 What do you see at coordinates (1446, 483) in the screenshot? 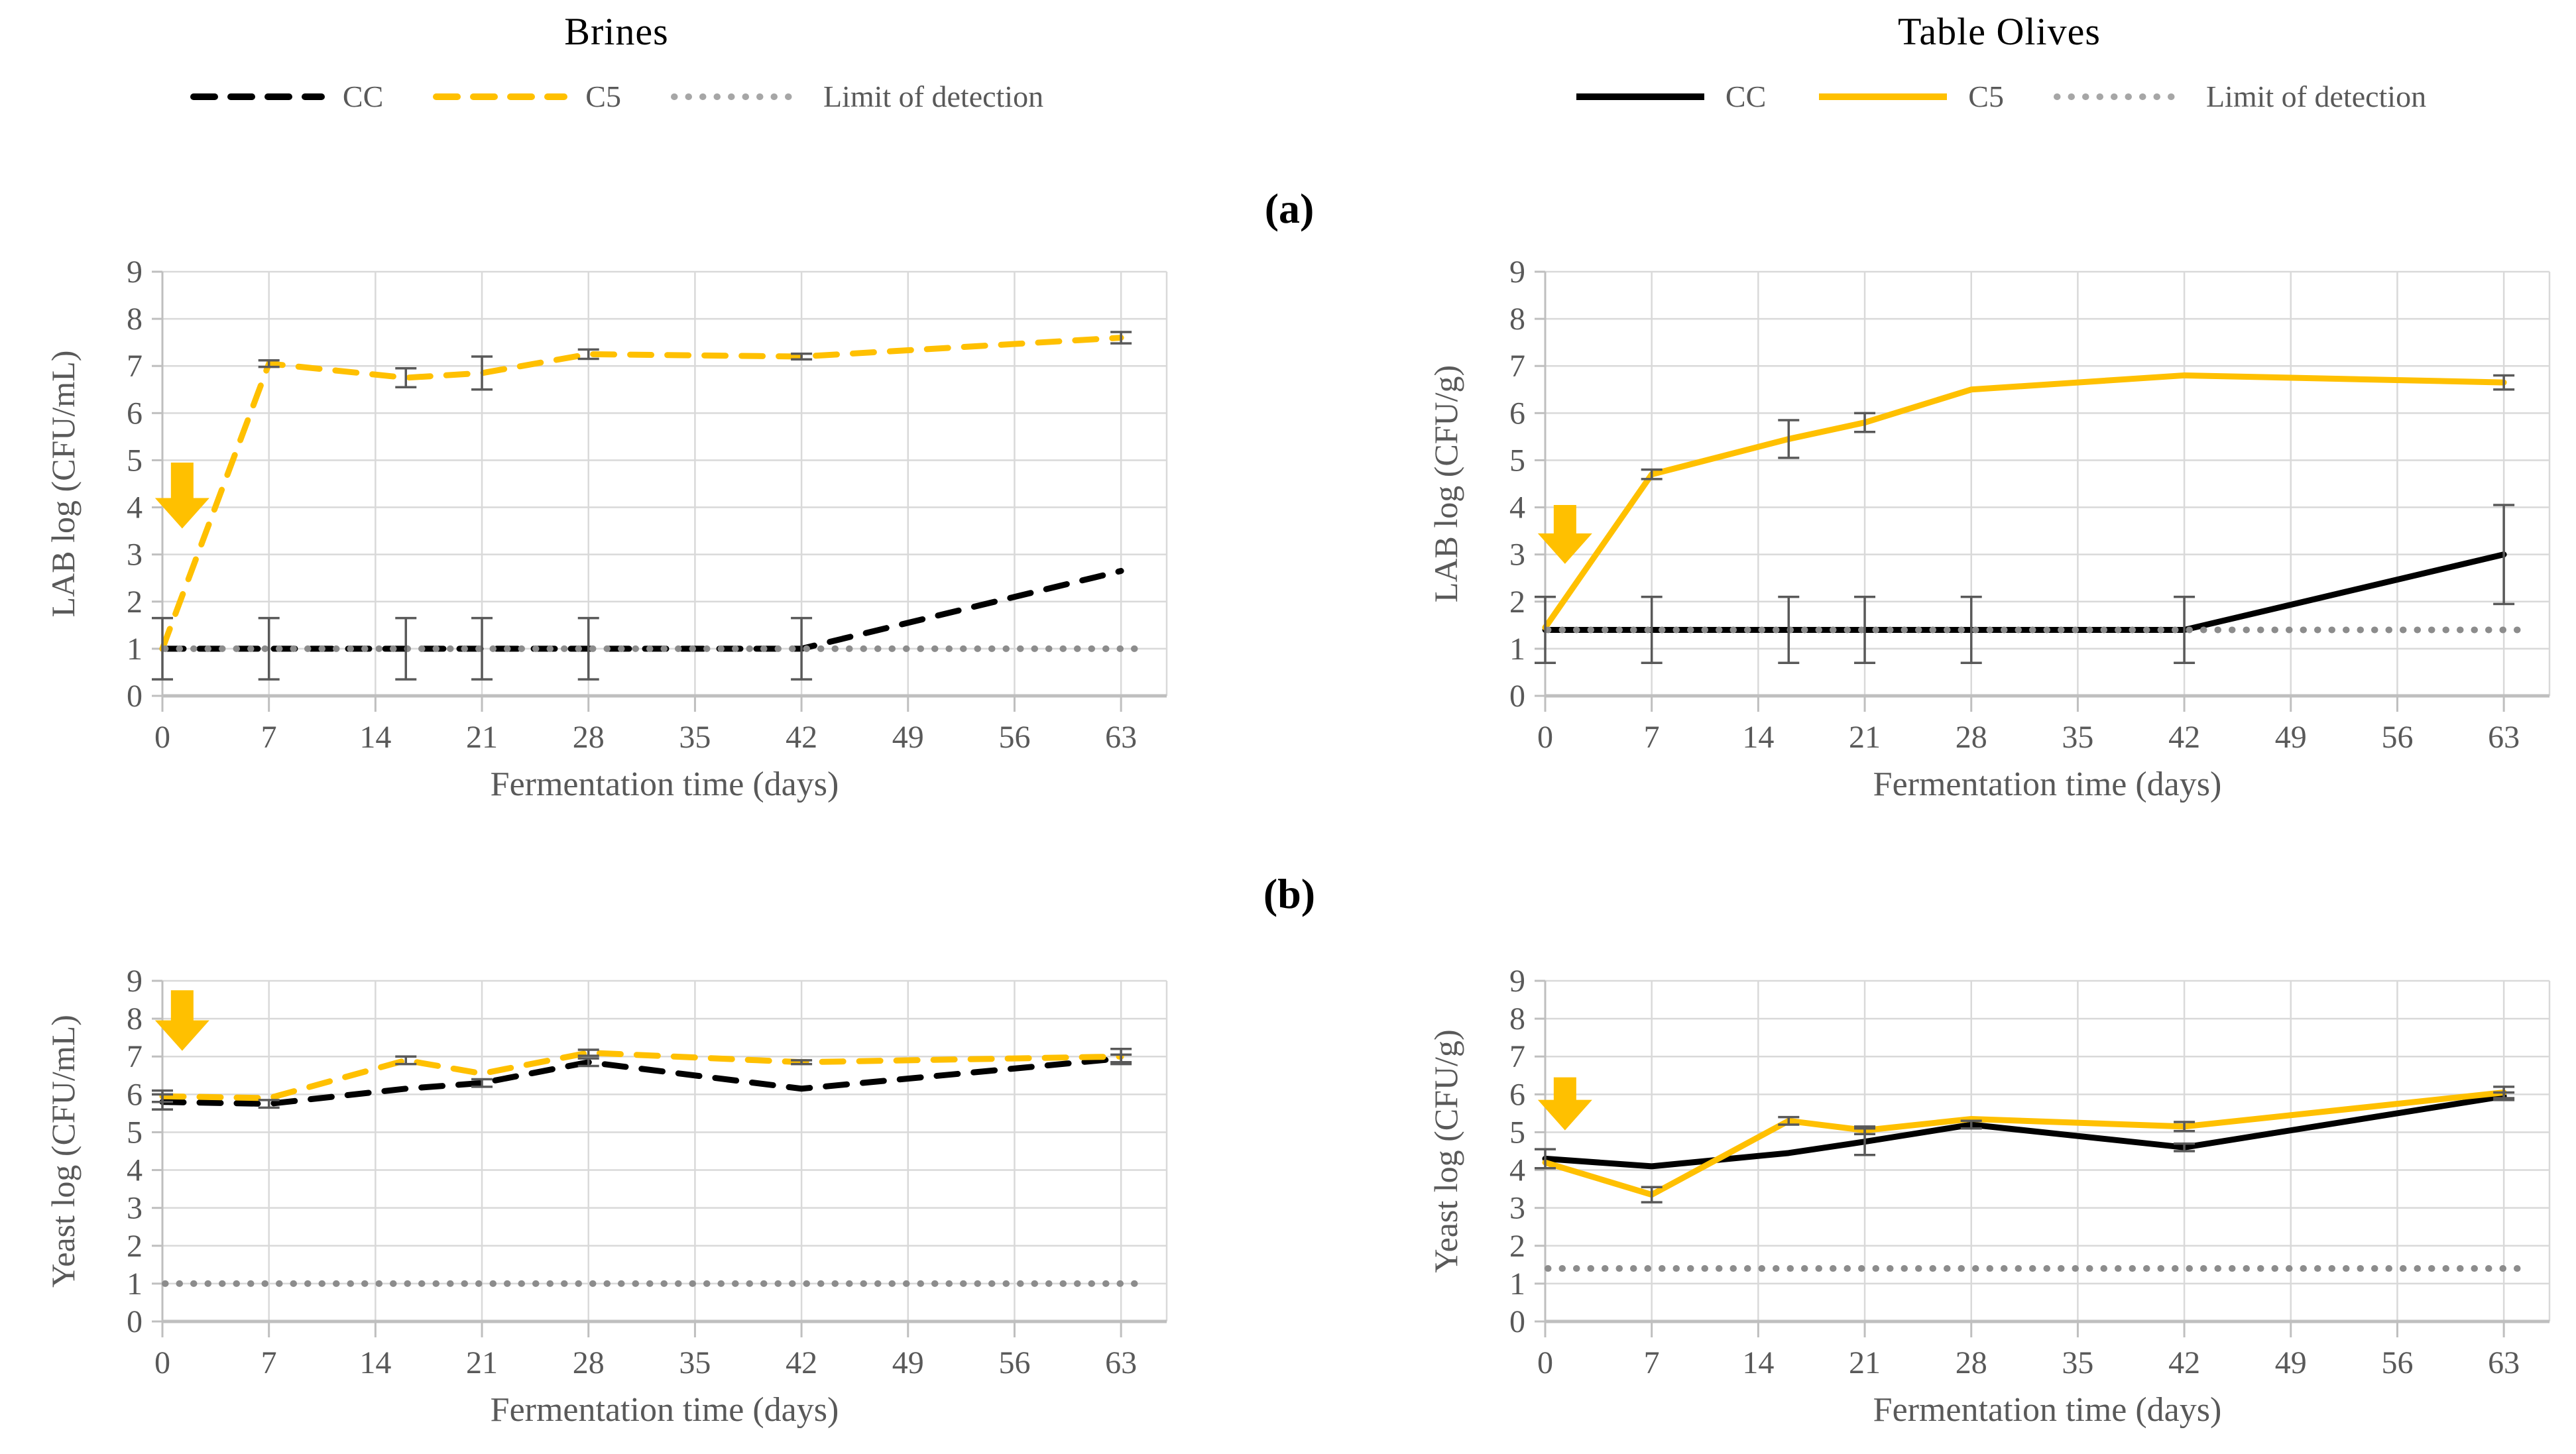
I see `y-axis-title: LAB log (CFU/g)` at bounding box center [1446, 483].